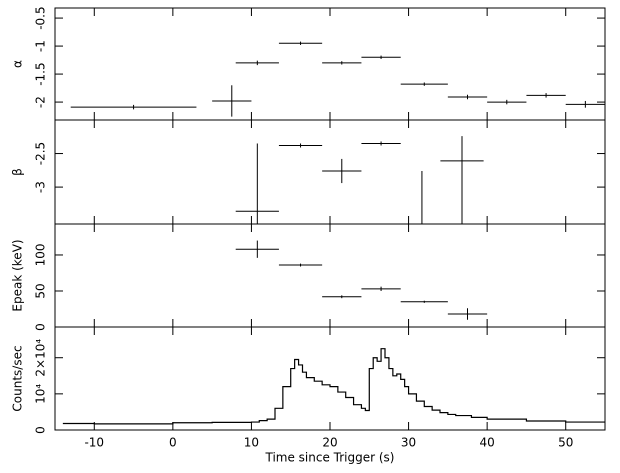  Describe the element at coordinates (41, 358) in the screenshot. I see `y-tick-label: 2×10⁴` at that location.